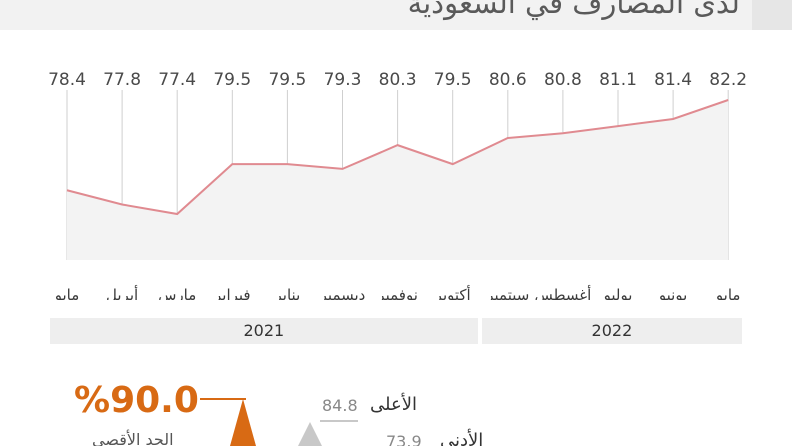  Describe the element at coordinates (563, 80) in the screenshot. I see `value-label: 80.8` at that location.